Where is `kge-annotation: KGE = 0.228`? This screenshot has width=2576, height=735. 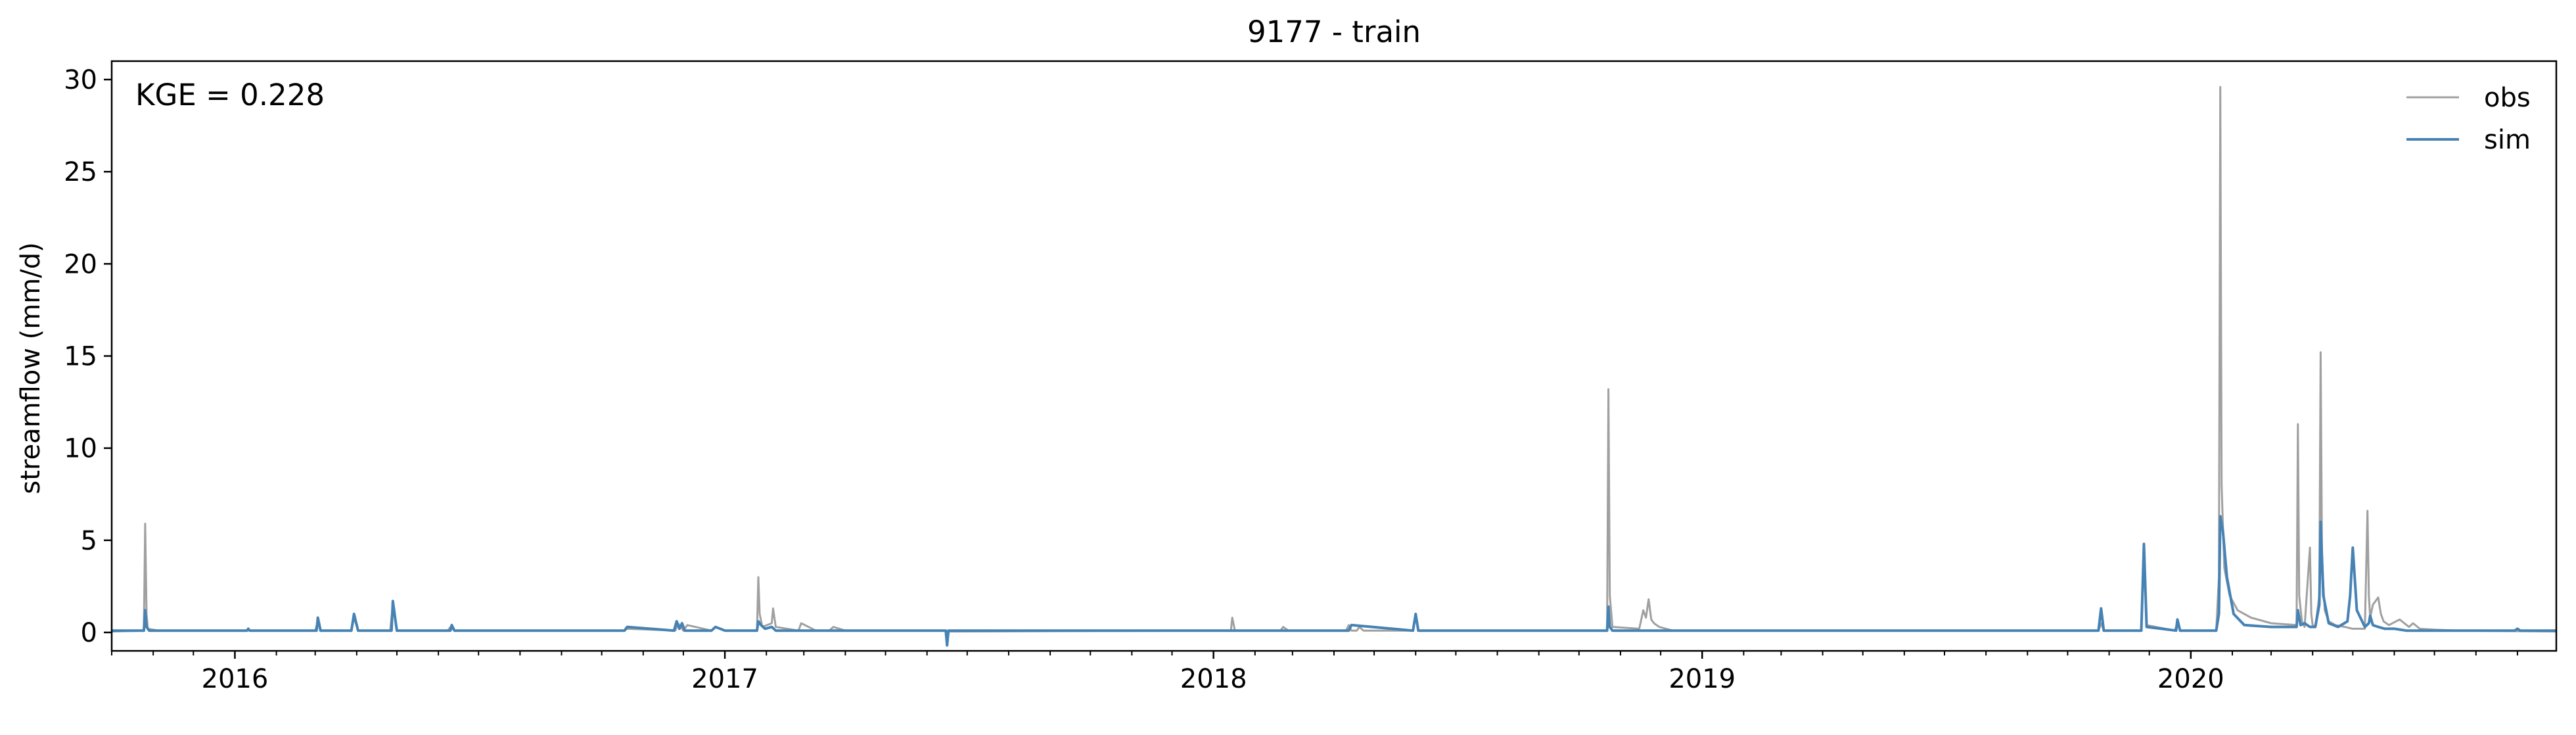
kge-annotation: KGE = 0.228 is located at coordinates (230, 95).